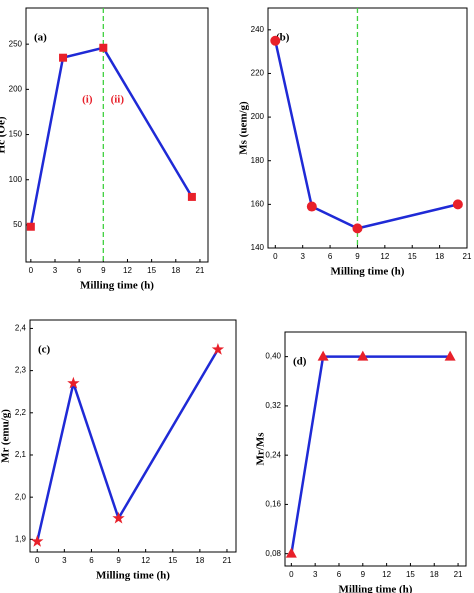 The width and height of the screenshot is (474, 593). What do you see at coordinates (16, 134) in the screenshot?
I see `y-tick-label: 150` at bounding box center [16, 134].